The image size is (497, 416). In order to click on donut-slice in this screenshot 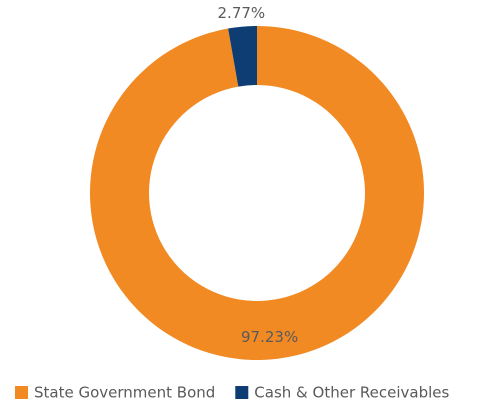, I will do `click(242, 56)`.